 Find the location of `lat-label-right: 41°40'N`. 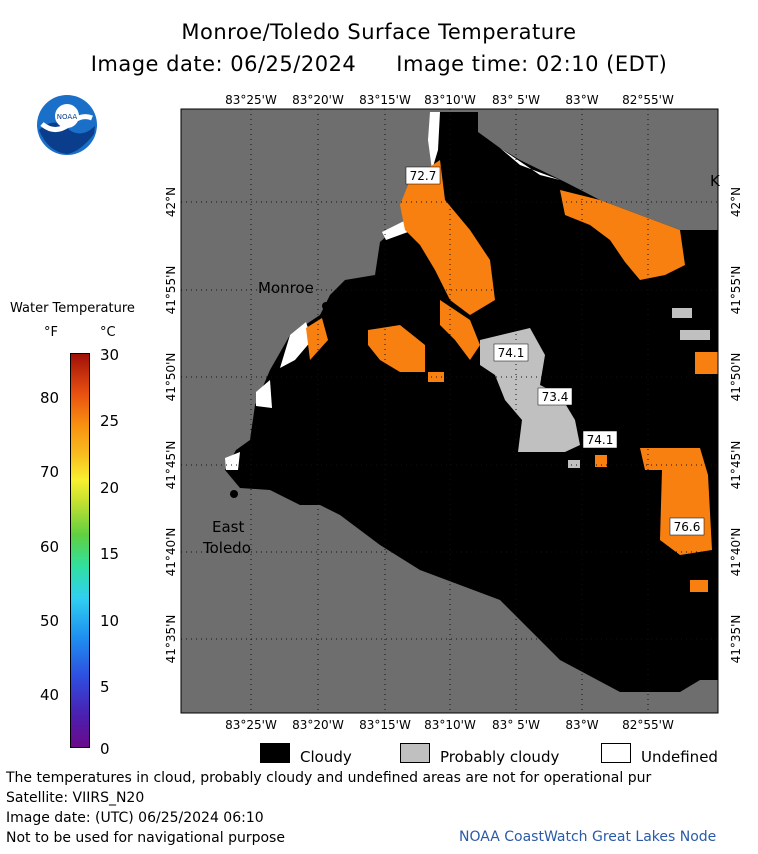

lat-label-right: 41°40'N is located at coordinates (736, 552).